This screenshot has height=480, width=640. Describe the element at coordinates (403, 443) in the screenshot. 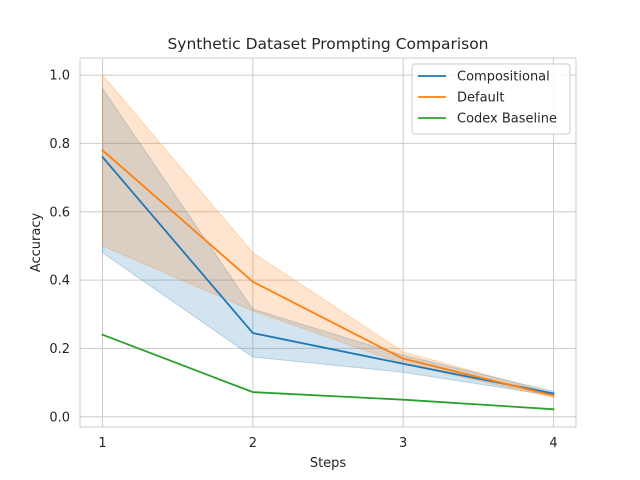

I see `x-tick-label: 3` at that location.